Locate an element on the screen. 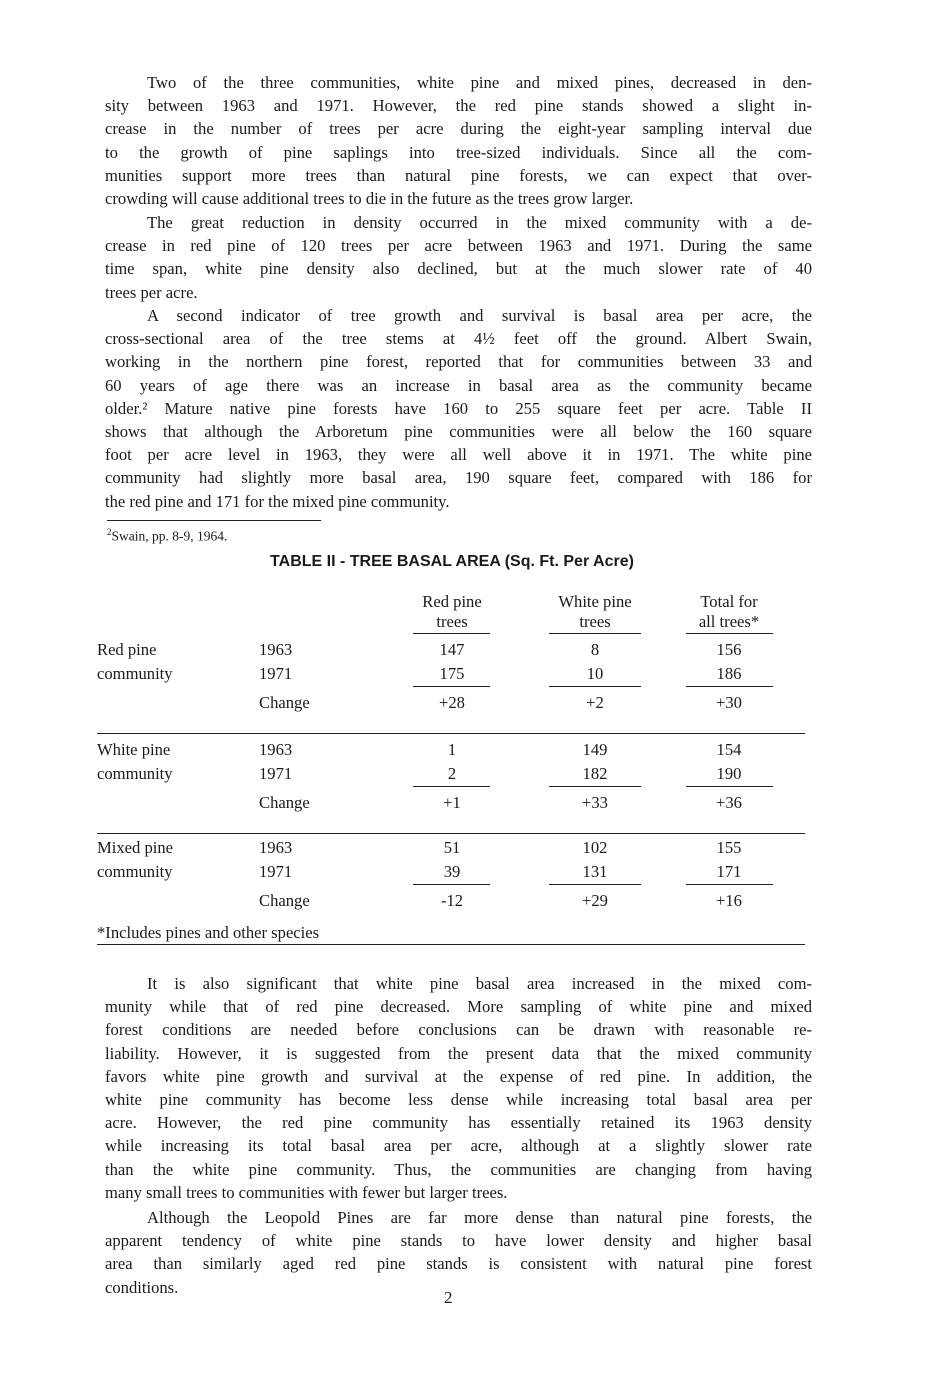 The width and height of the screenshot is (944, 1379). table-cell: 186 is located at coordinates (729, 673).